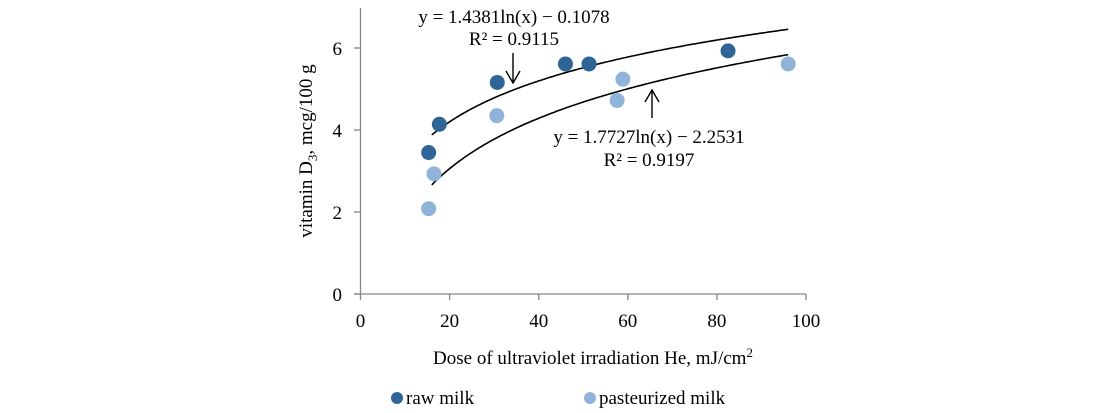 This screenshot has height=413, width=1120. Describe the element at coordinates (306, 199) in the screenshot. I see `y-axis-title-prefix: vitamin D` at that location.